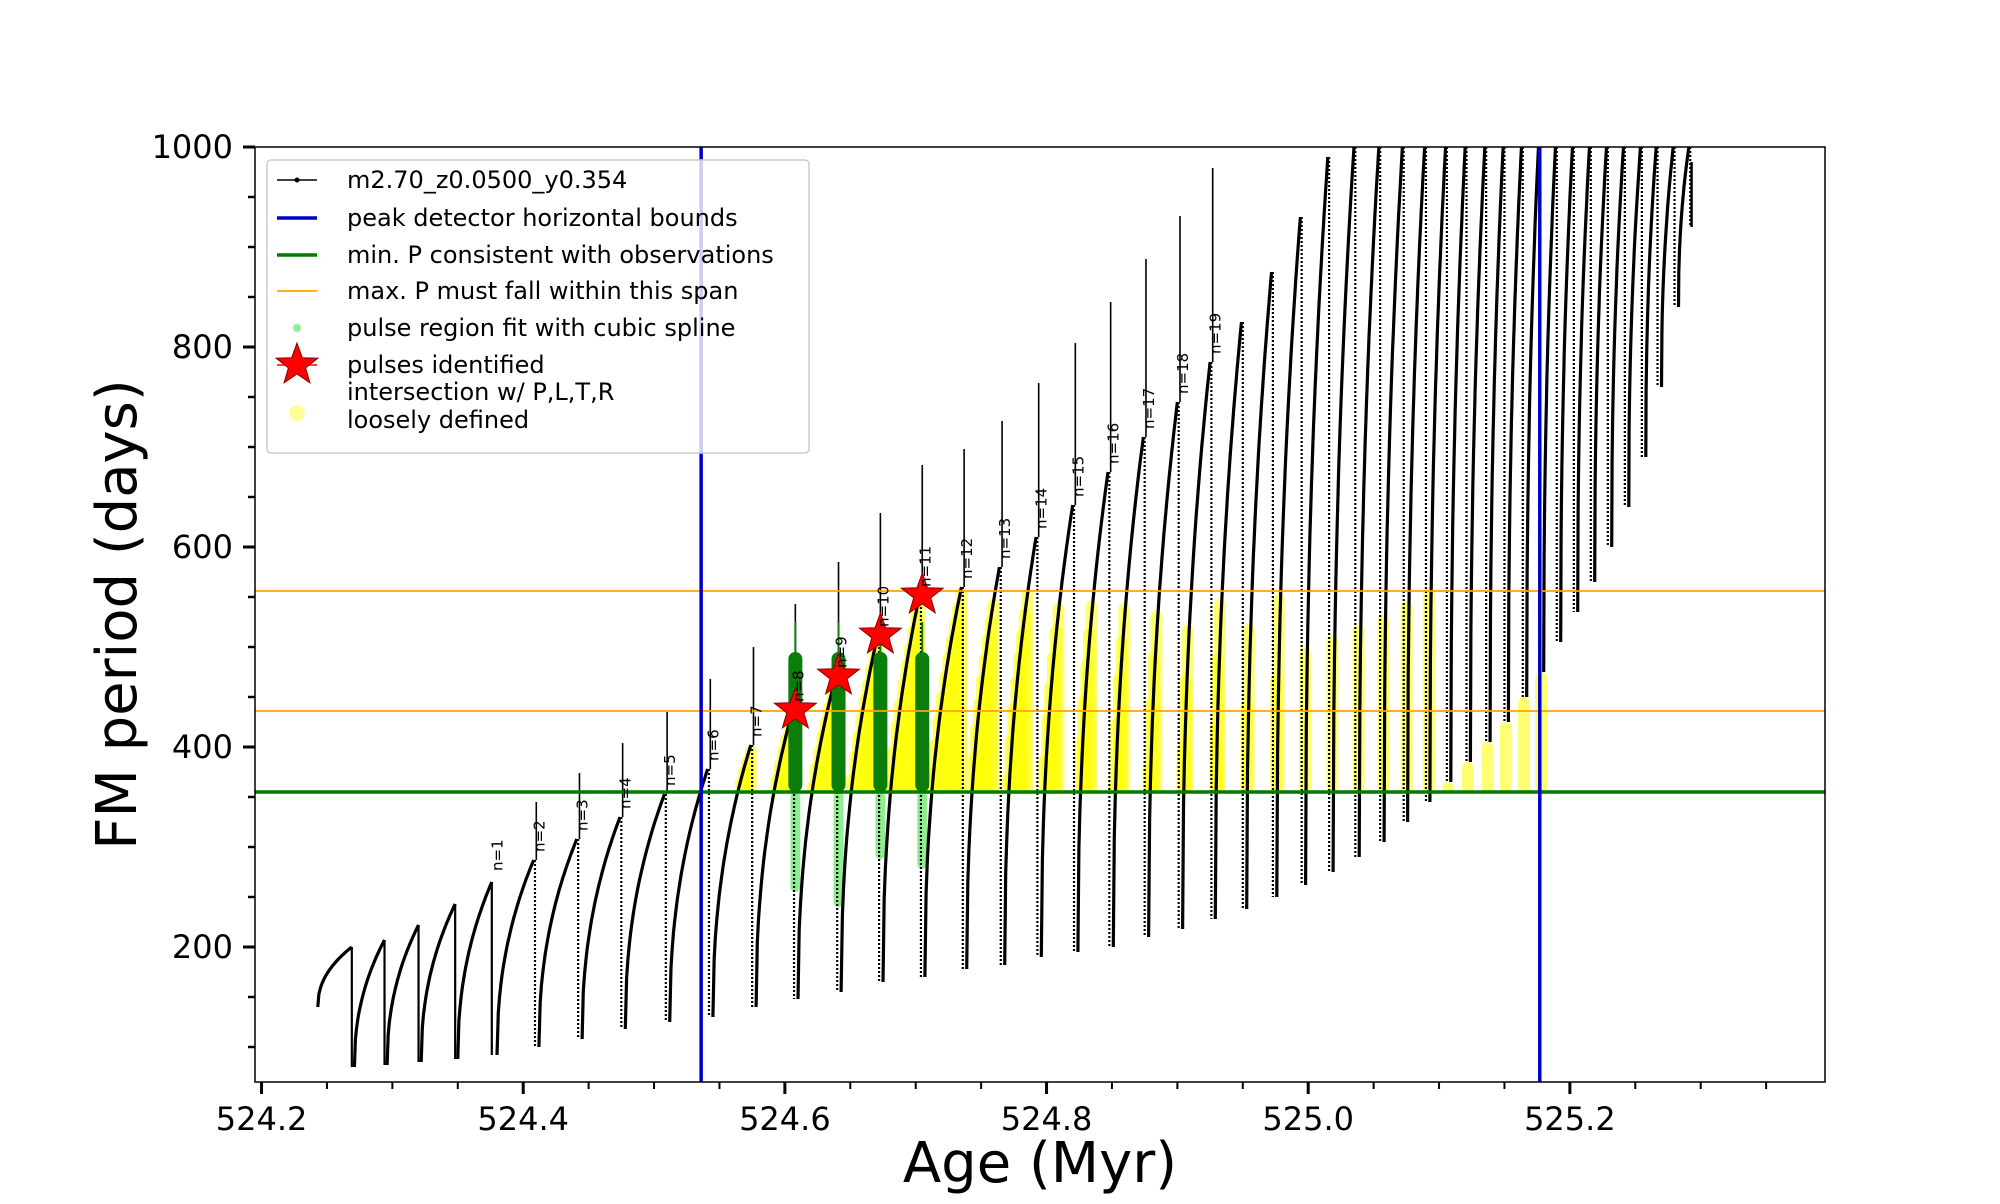 The height and width of the screenshot is (1204, 2000). Describe the element at coordinates (1078, 476) in the screenshot. I see `pulse-label: n=15` at that location.